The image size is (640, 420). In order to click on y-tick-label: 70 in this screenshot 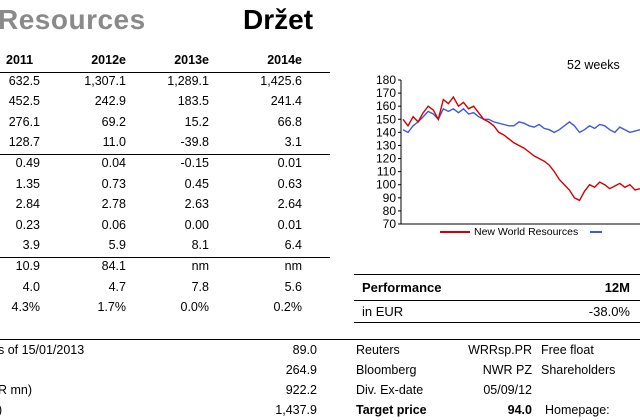, I will do `click(390, 224)`.